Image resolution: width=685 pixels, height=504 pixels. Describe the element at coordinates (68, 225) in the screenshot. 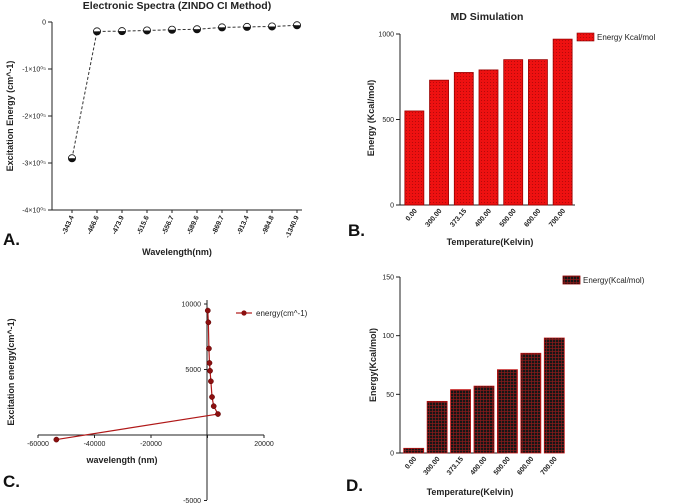

I see `chart-a-x-tick-label: -343.4` at that location.